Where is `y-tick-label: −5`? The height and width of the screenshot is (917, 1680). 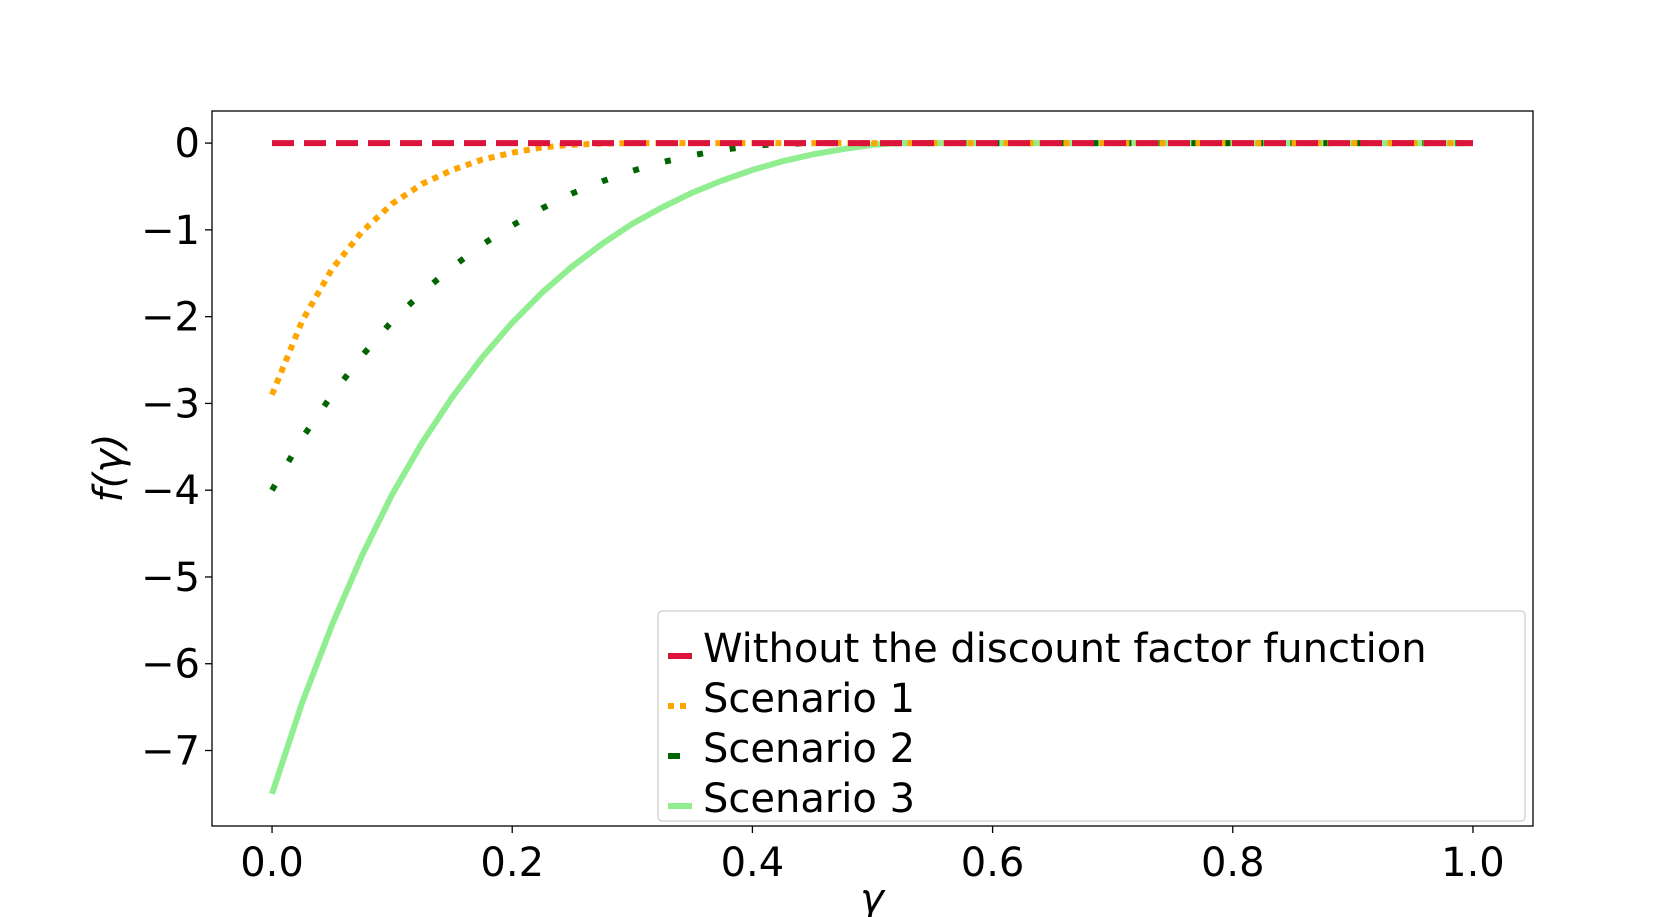 y-tick-label: −5 is located at coordinates (170, 578).